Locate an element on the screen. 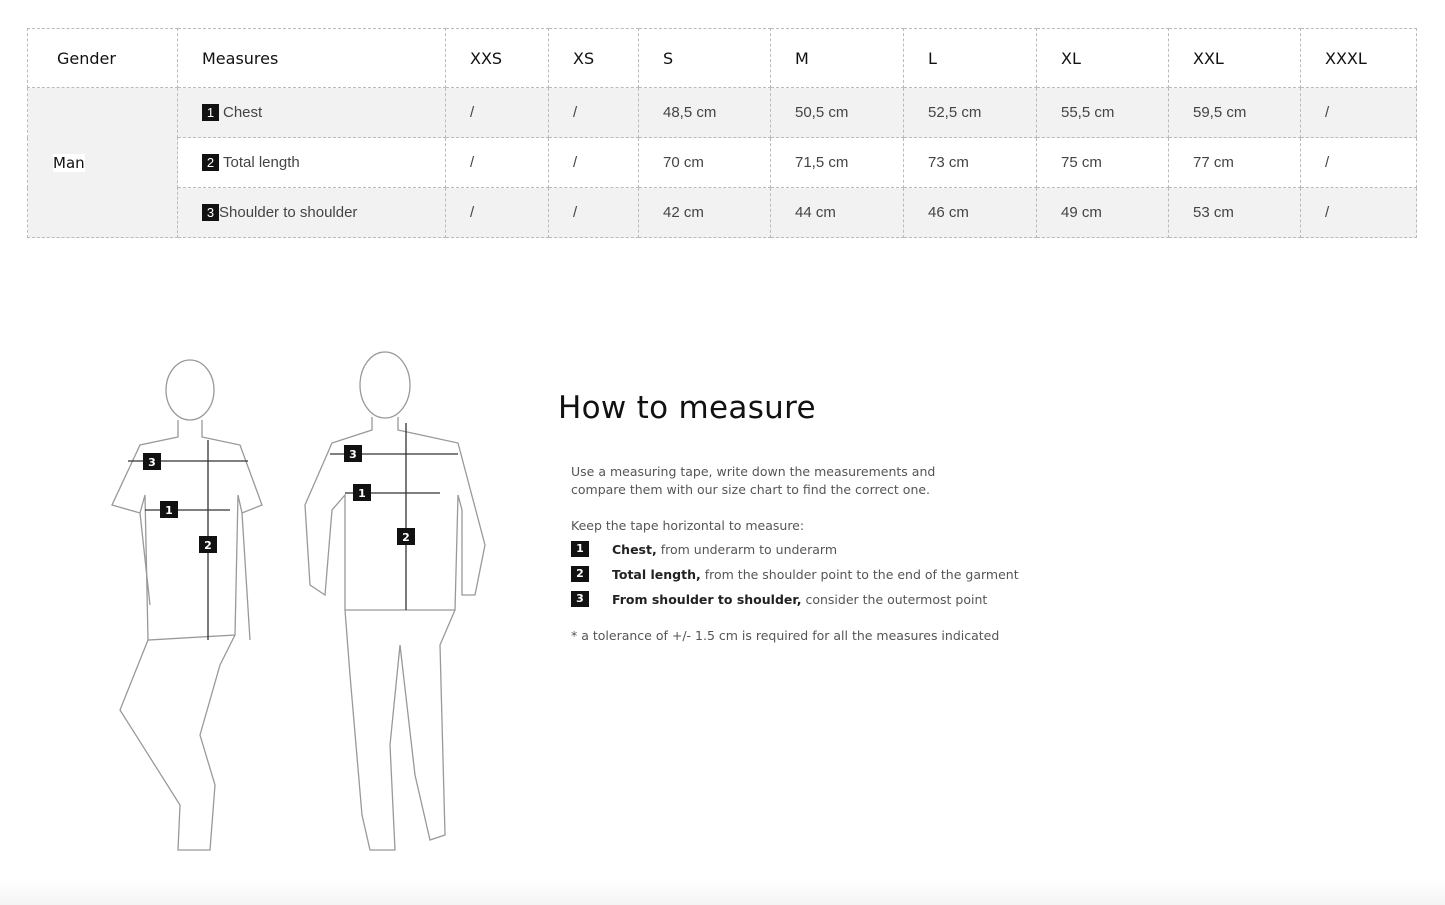 This screenshot has width=1445, height=905. page-bottom-fade is located at coordinates (722, 892).